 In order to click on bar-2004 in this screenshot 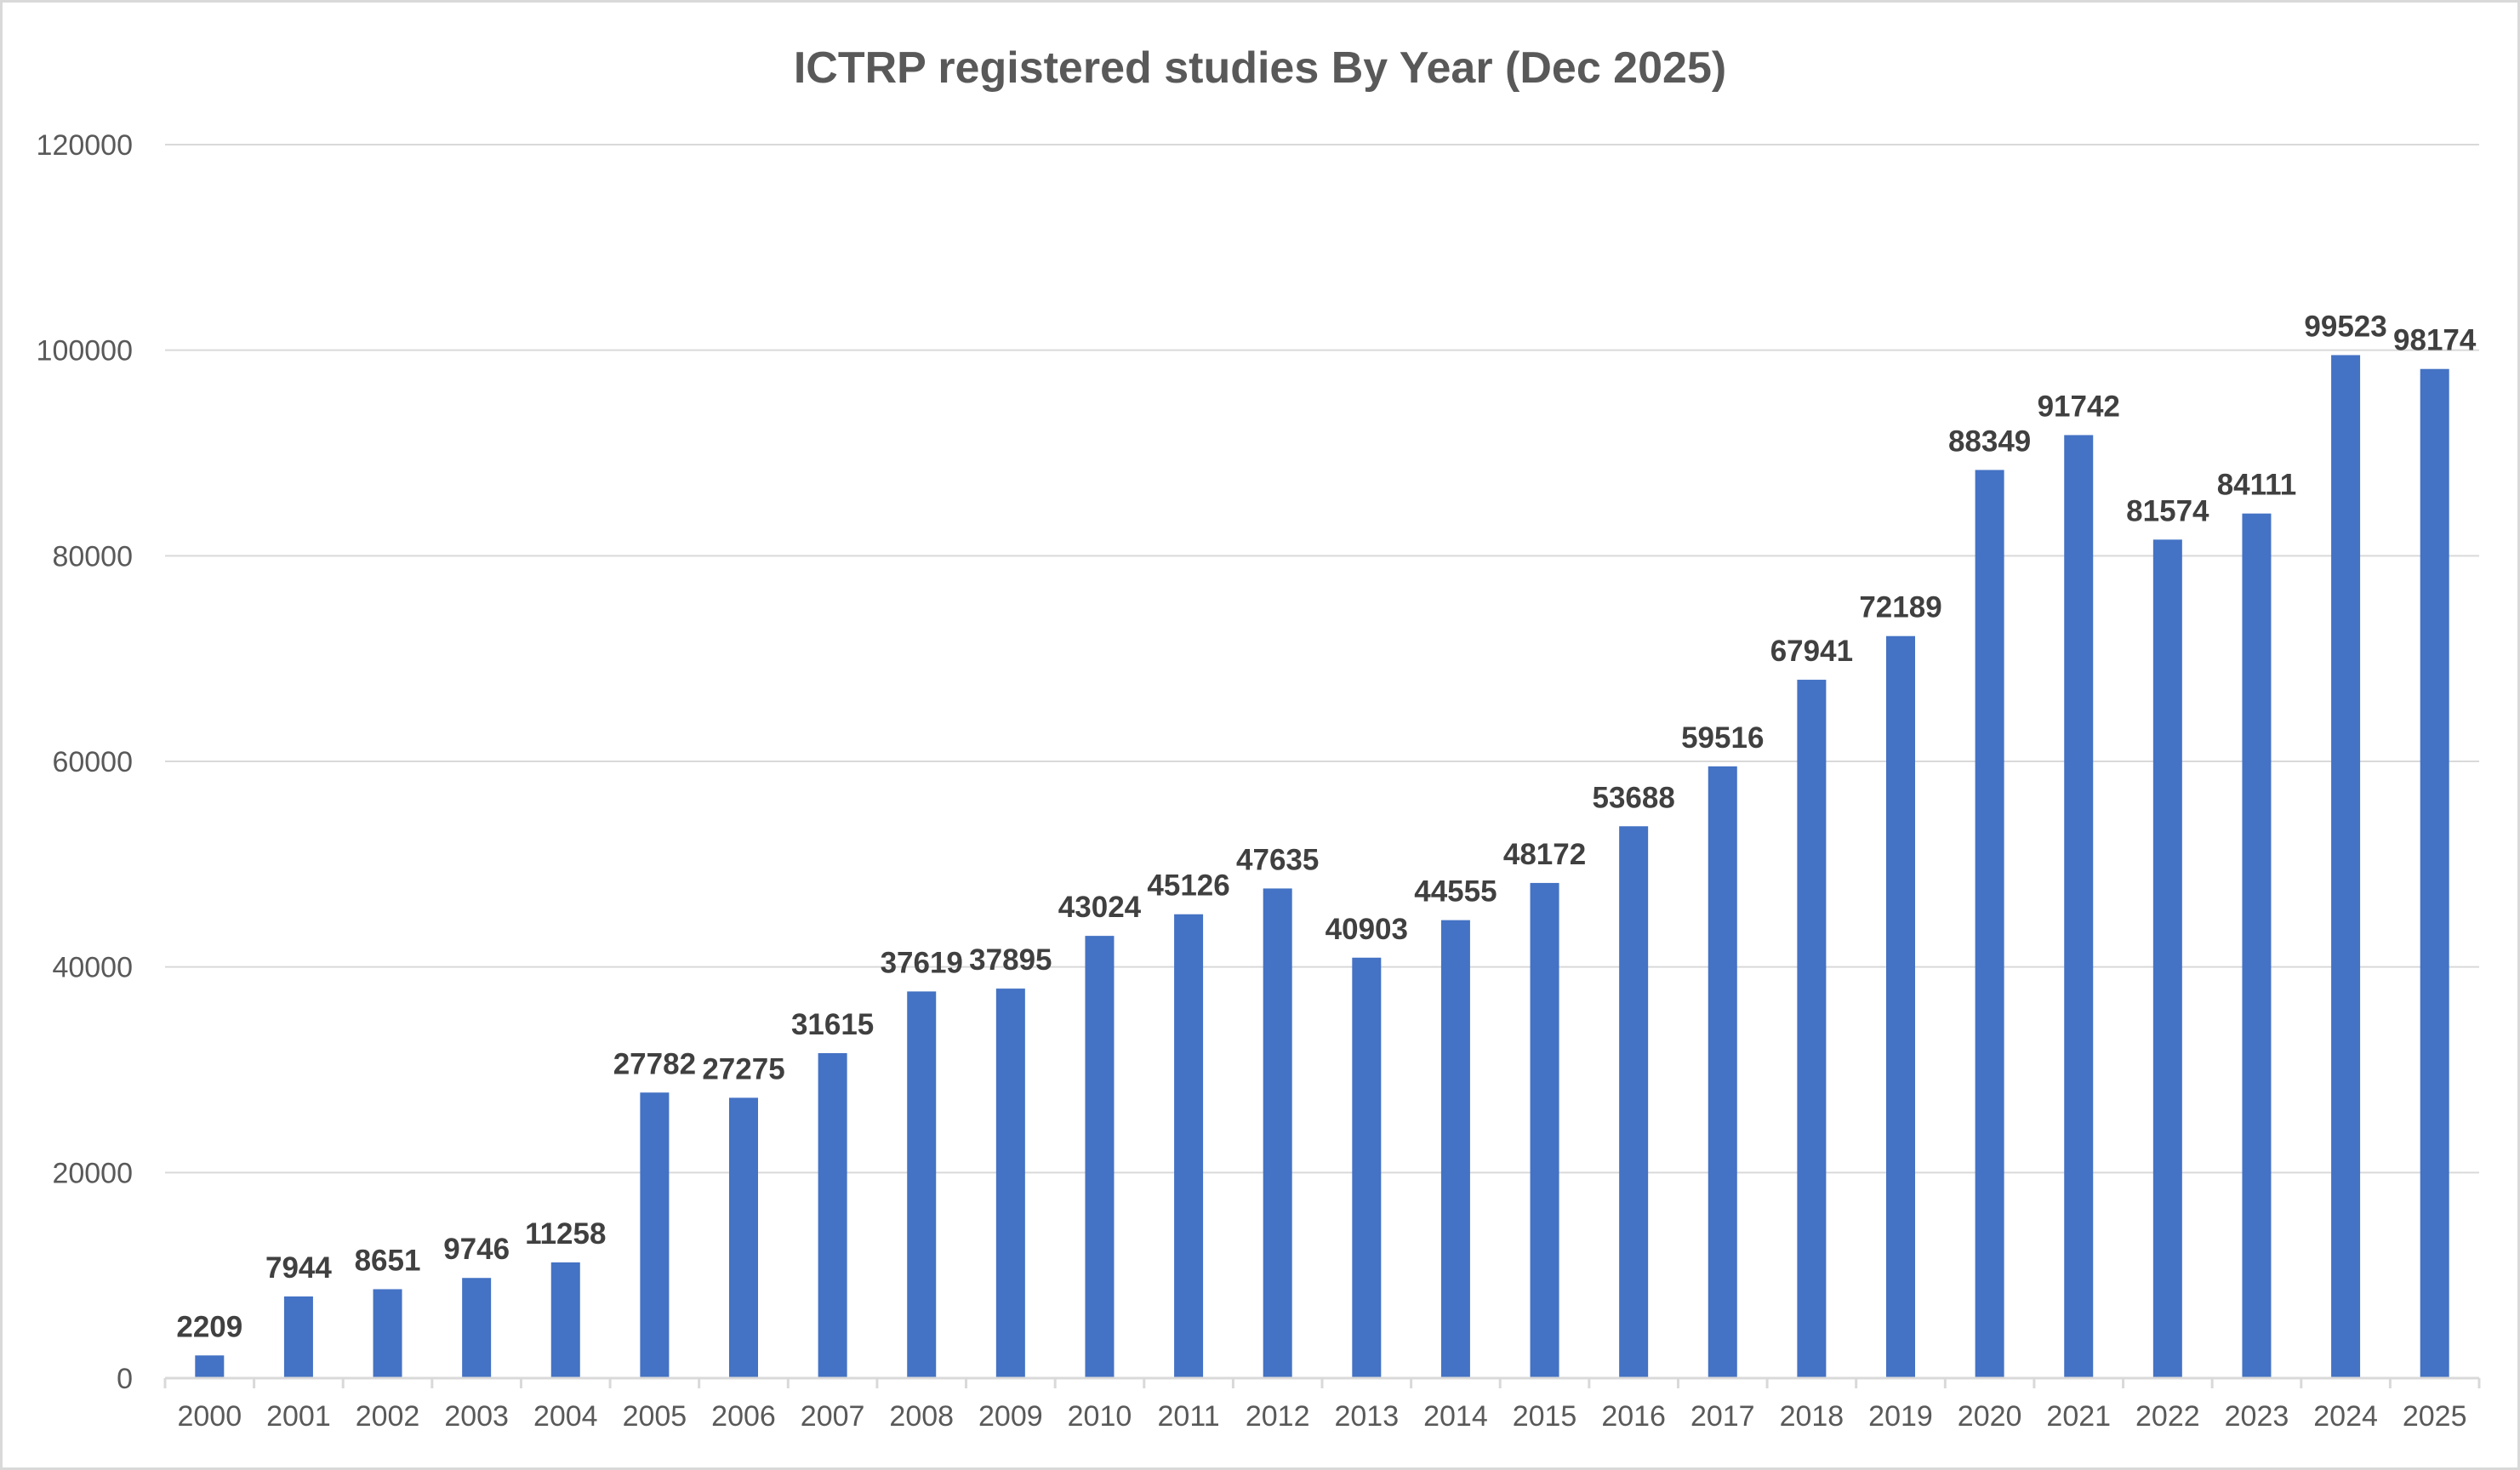, I will do `click(565, 1320)`.